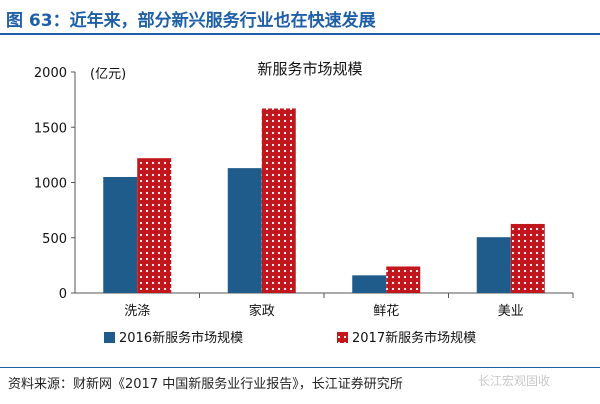 Image resolution: width=600 pixels, height=404 pixels. What do you see at coordinates (511, 311) in the screenshot?
I see `x-tick-label: 美业` at bounding box center [511, 311].